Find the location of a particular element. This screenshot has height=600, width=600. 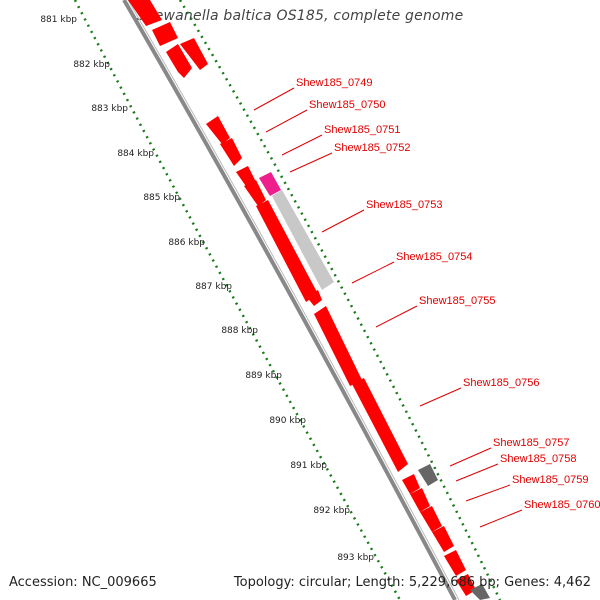

gene-label: Shew185_0757 is located at coordinates (531, 443).